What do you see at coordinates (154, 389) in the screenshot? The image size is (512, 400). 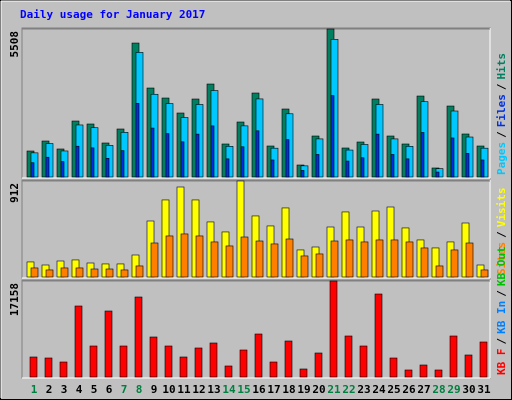 I see `x-tick-label: 9` at bounding box center [154, 389].